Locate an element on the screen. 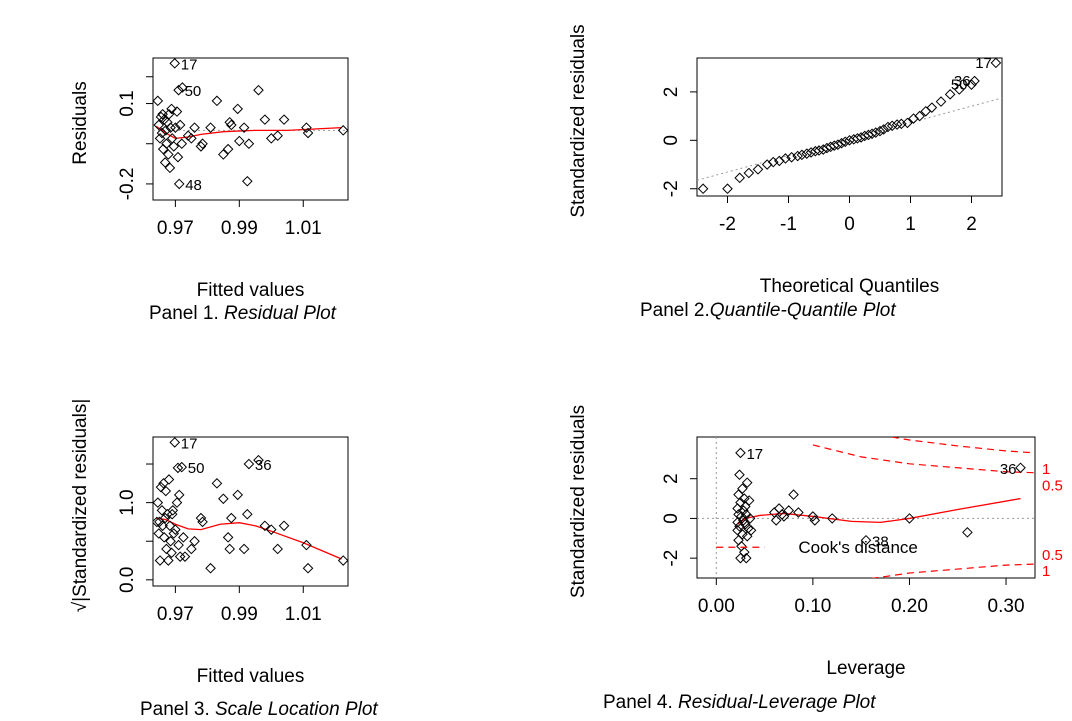  x-axis-label: Leverage is located at coordinates (865, 668).